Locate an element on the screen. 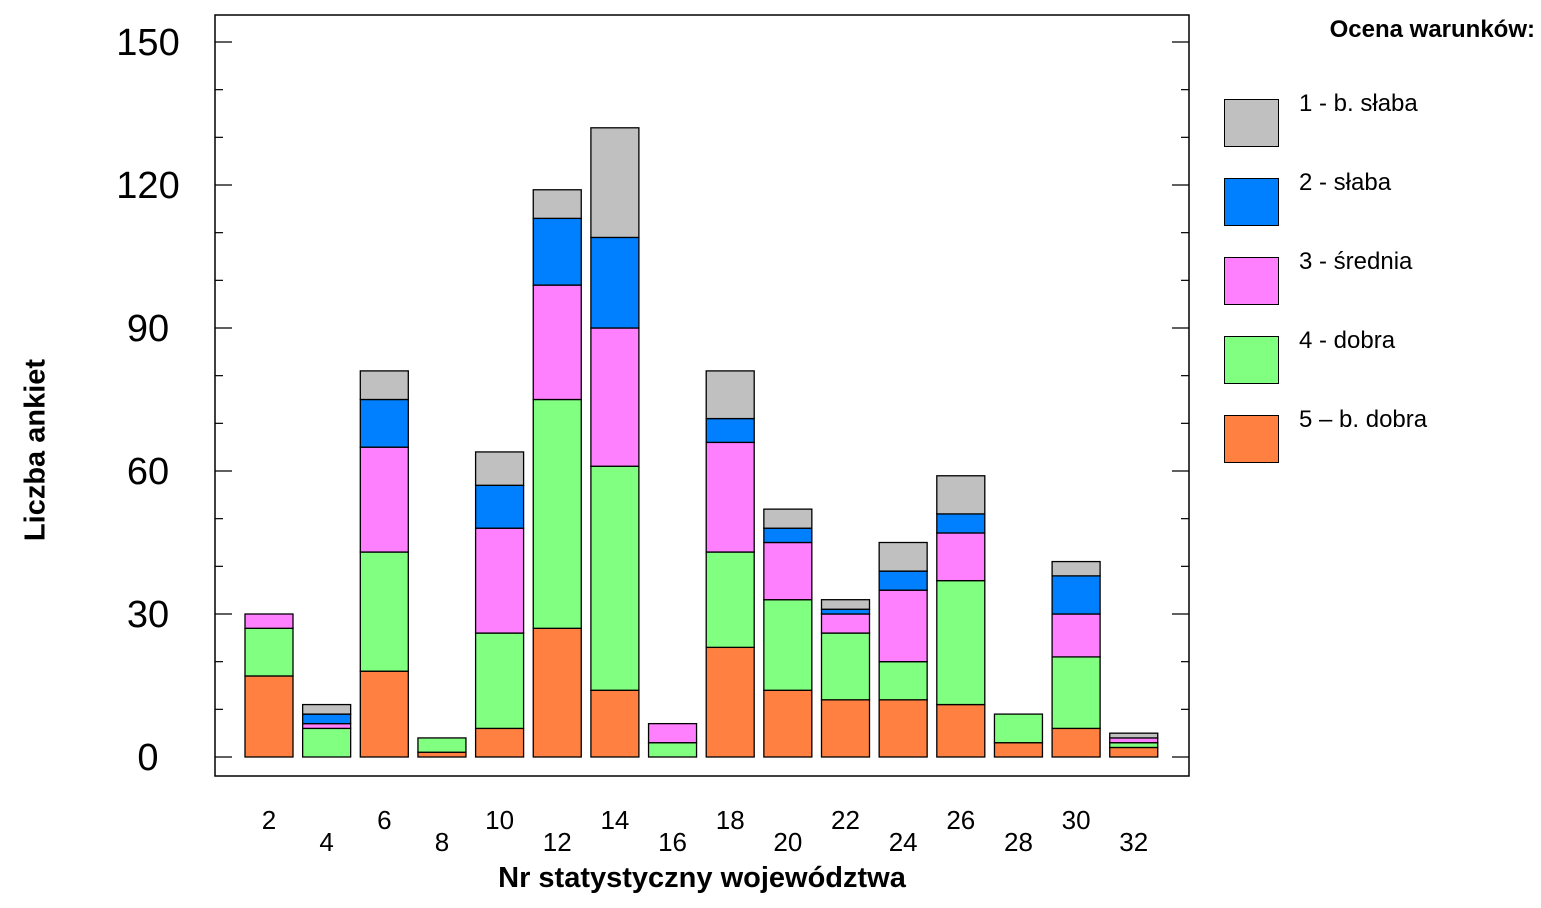 This screenshot has width=1541, height=908. x-tick-label: 24 is located at coordinates (903, 842).